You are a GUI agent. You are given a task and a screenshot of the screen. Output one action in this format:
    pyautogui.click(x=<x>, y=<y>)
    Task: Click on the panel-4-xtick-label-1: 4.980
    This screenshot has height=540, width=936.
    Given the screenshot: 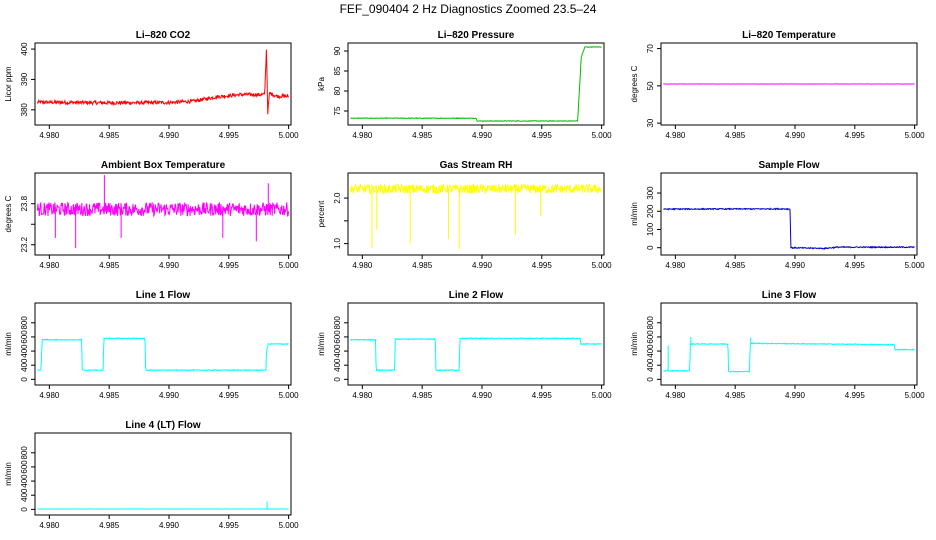 What is the action you would take?
    pyautogui.click(x=49, y=265)
    